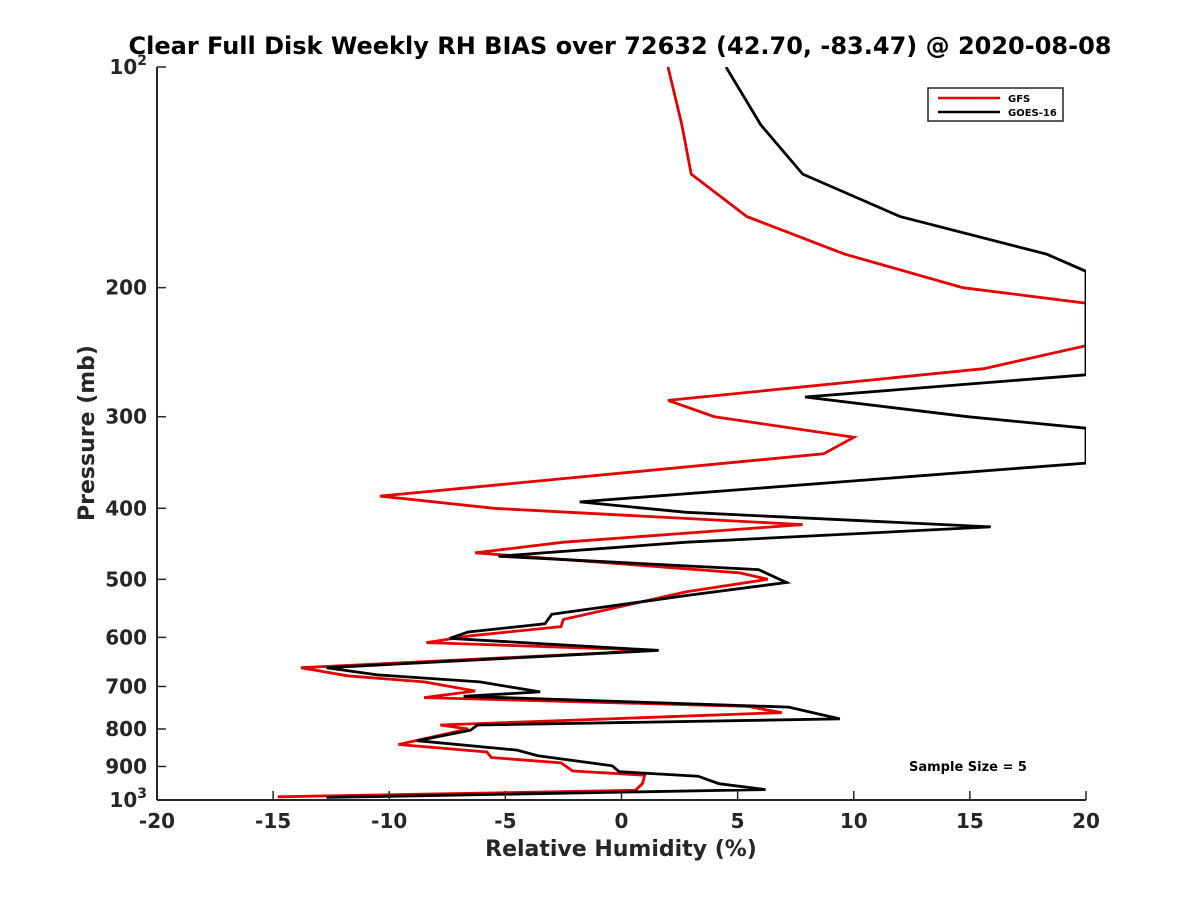 The image size is (1200, 900). Describe the element at coordinates (142, 794) in the screenshot. I see `y-tick-label-exponent: 3` at that location.